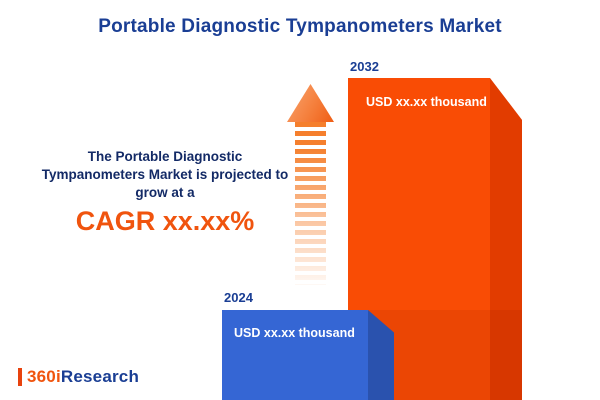 The height and width of the screenshot is (400, 600). Describe the element at coordinates (238, 297) in the screenshot. I see `bar-2024-year-label: 2024` at that location.